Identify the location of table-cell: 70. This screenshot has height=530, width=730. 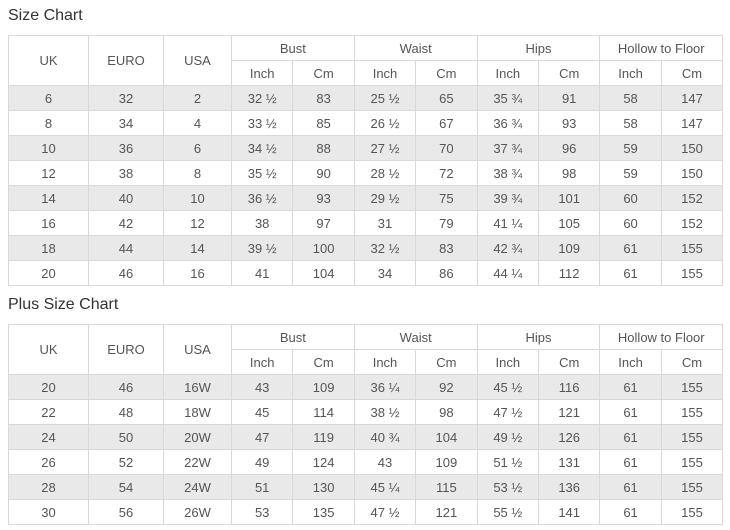
(446, 148).